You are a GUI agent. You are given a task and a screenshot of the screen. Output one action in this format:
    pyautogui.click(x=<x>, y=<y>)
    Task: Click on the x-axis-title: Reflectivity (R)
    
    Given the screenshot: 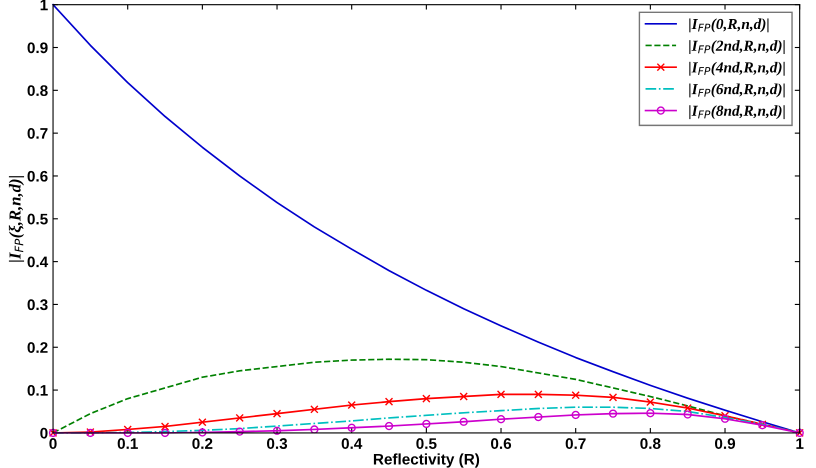 What is the action you would take?
    pyautogui.click(x=427, y=460)
    